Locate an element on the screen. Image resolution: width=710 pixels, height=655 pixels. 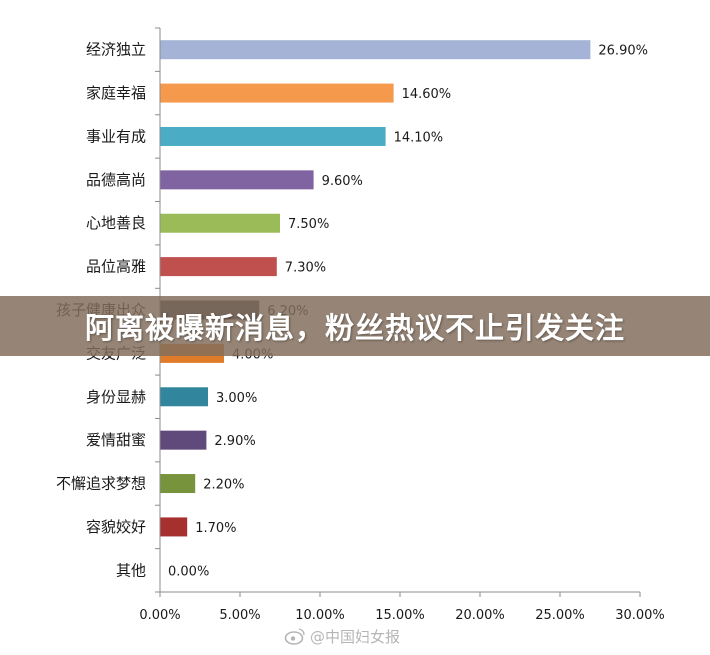
category-label: 容貌姣好 is located at coordinates (116, 527).